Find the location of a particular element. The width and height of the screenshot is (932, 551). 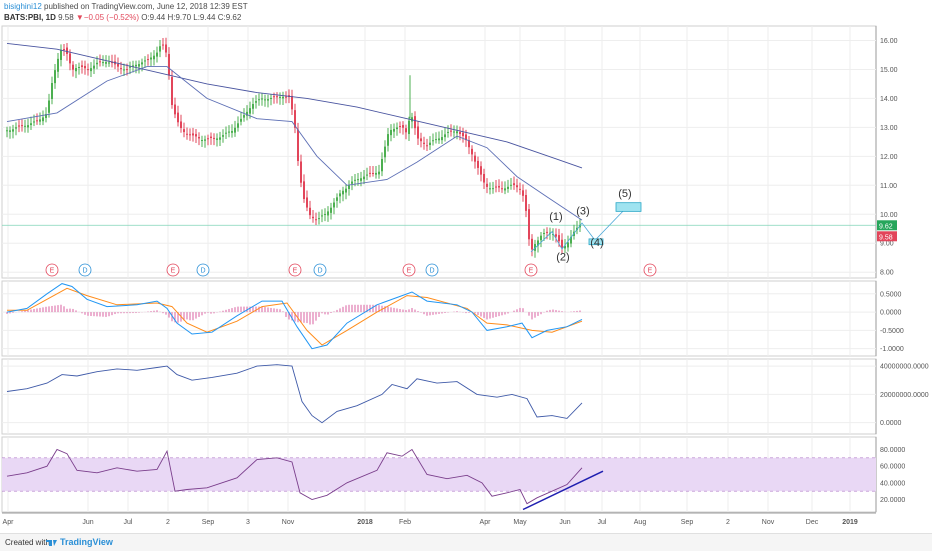

y-tick-label: 0.0000 is located at coordinates (891, 423).